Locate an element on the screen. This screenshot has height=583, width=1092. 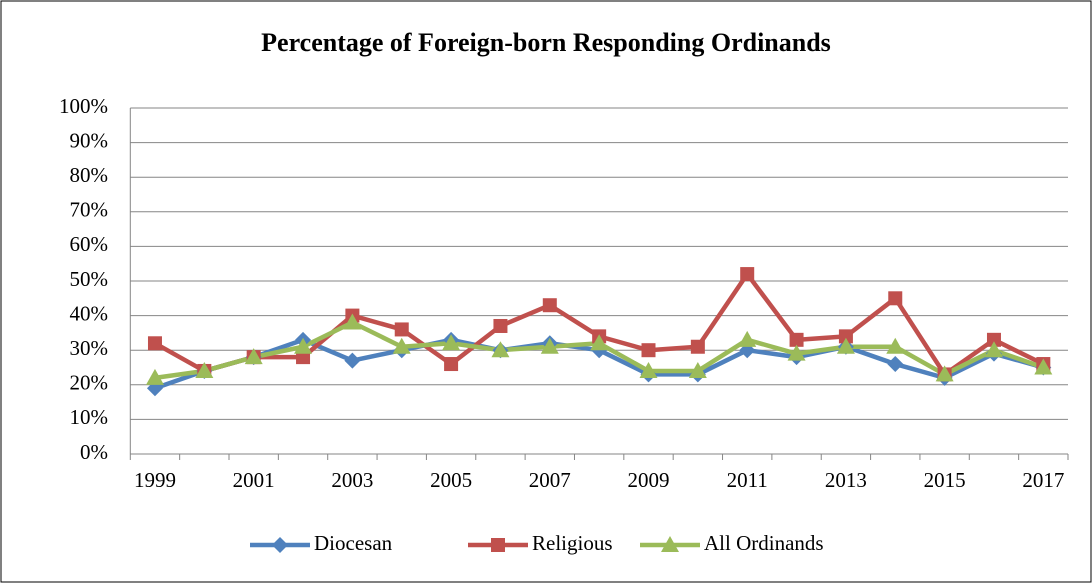
legend-label: Religious is located at coordinates (572, 543).